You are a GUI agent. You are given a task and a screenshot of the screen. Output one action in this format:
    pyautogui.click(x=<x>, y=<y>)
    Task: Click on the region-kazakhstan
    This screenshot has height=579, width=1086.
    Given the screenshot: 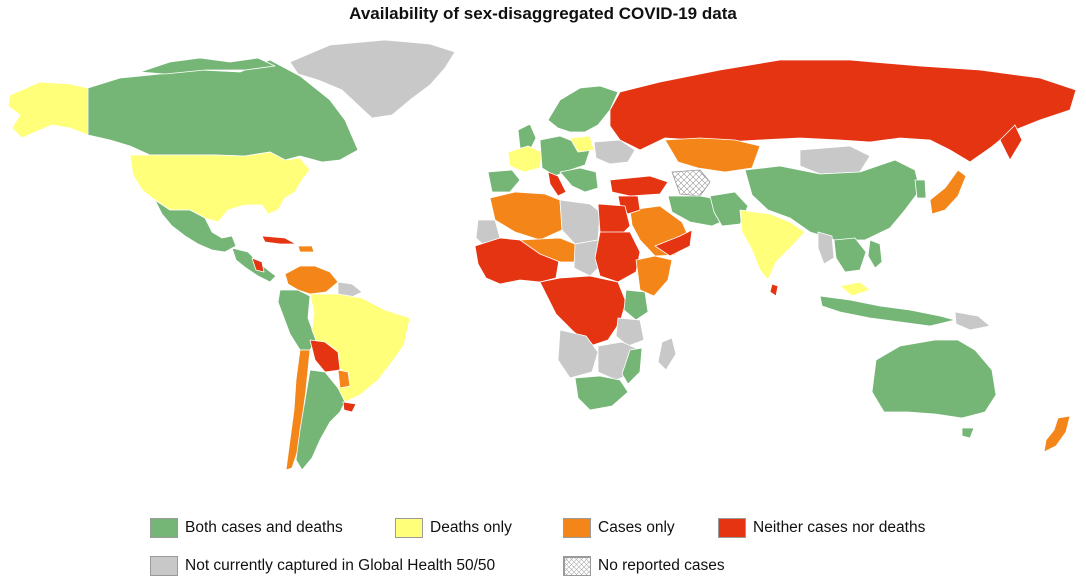 What is the action you would take?
    pyautogui.click(x=712, y=155)
    